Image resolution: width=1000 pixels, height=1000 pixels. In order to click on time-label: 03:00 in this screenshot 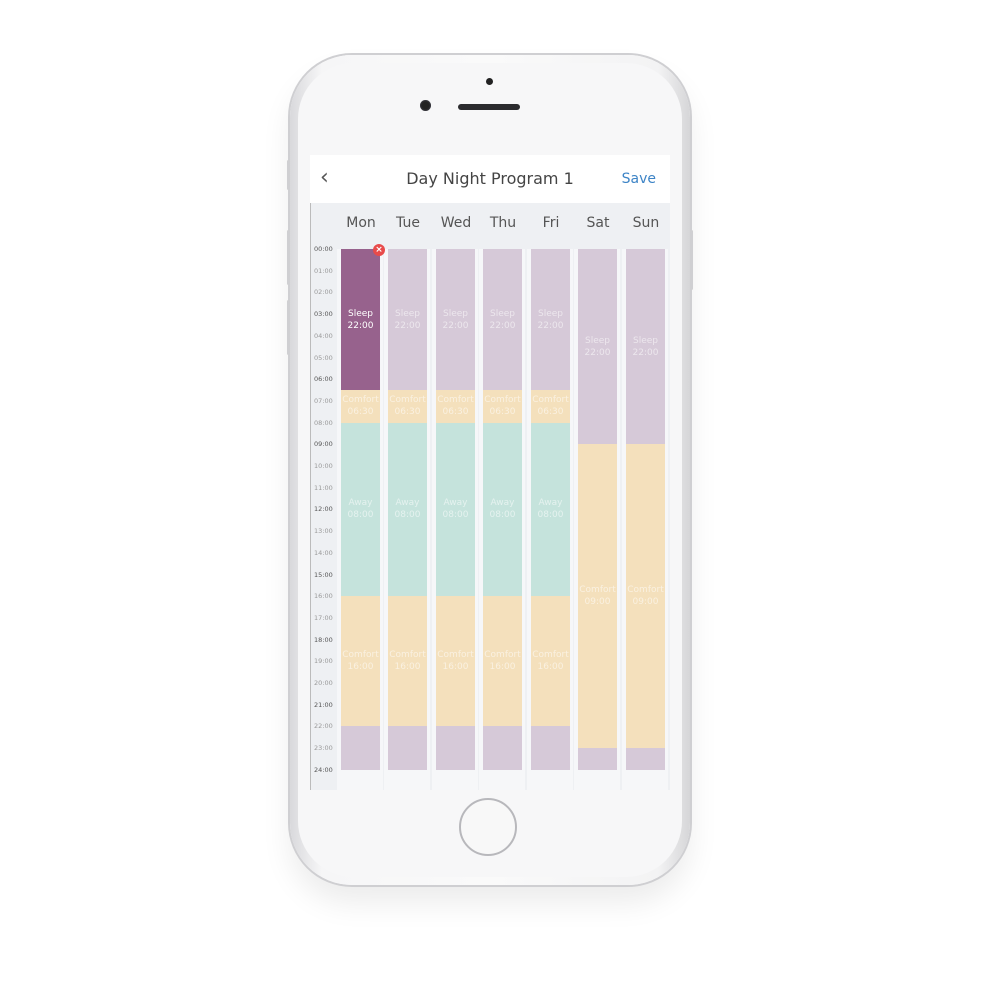, I will do `click(323, 314)`.